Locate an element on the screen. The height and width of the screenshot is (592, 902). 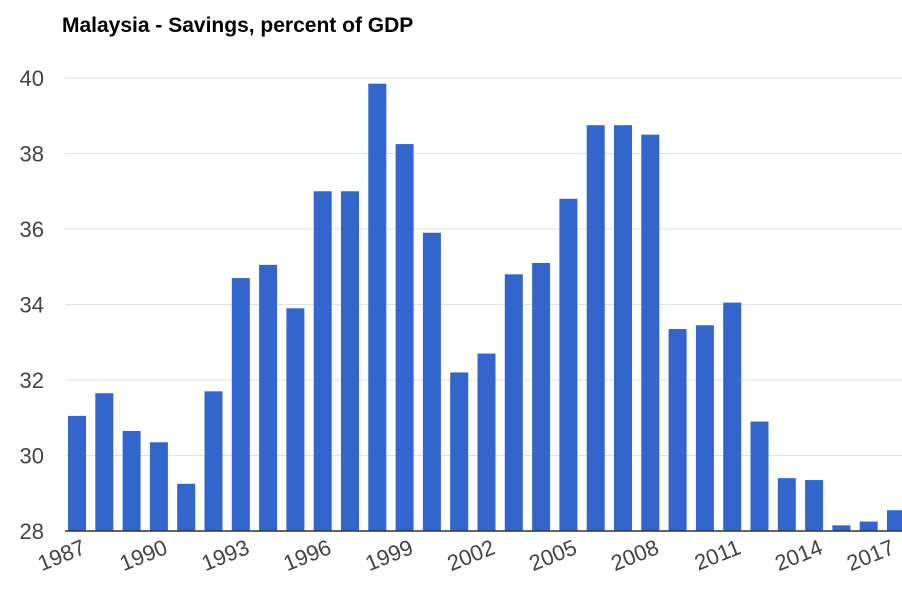
bar-1997 is located at coordinates (350, 361).